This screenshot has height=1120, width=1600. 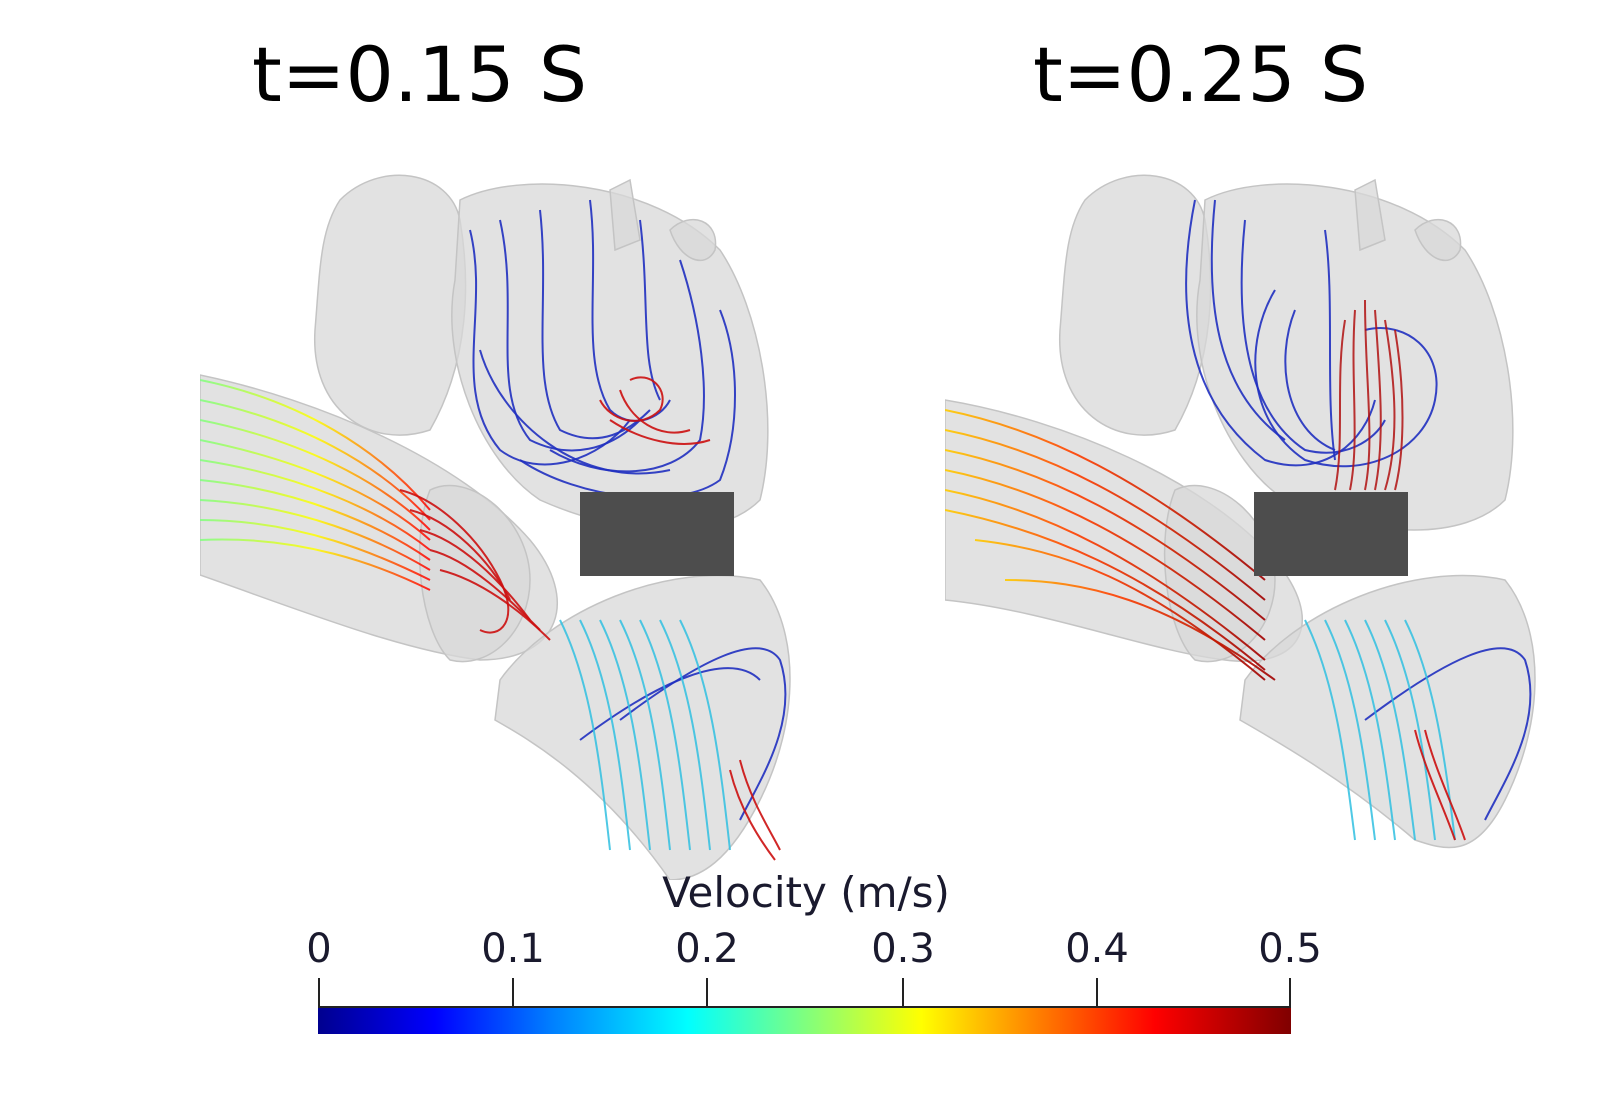 What do you see at coordinates (804, 1020) in the screenshot?
I see `velocity-colorbar` at bounding box center [804, 1020].